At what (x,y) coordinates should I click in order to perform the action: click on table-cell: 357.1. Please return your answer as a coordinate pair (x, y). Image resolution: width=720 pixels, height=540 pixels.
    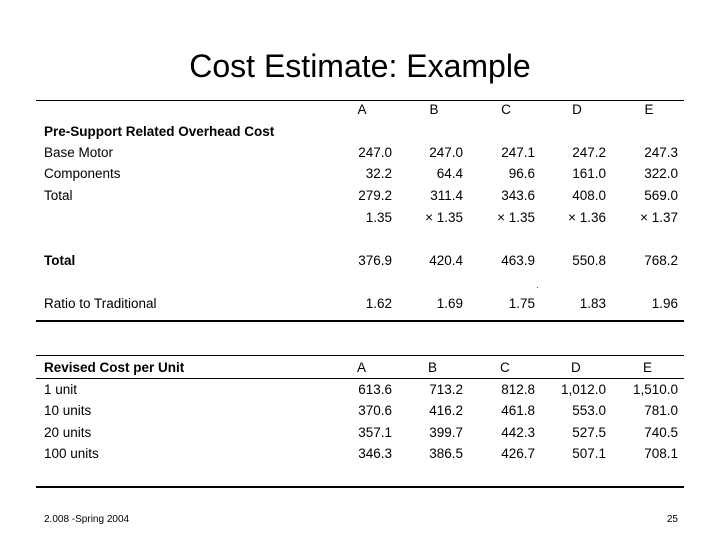
    Looking at the image, I should click on (375, 432).